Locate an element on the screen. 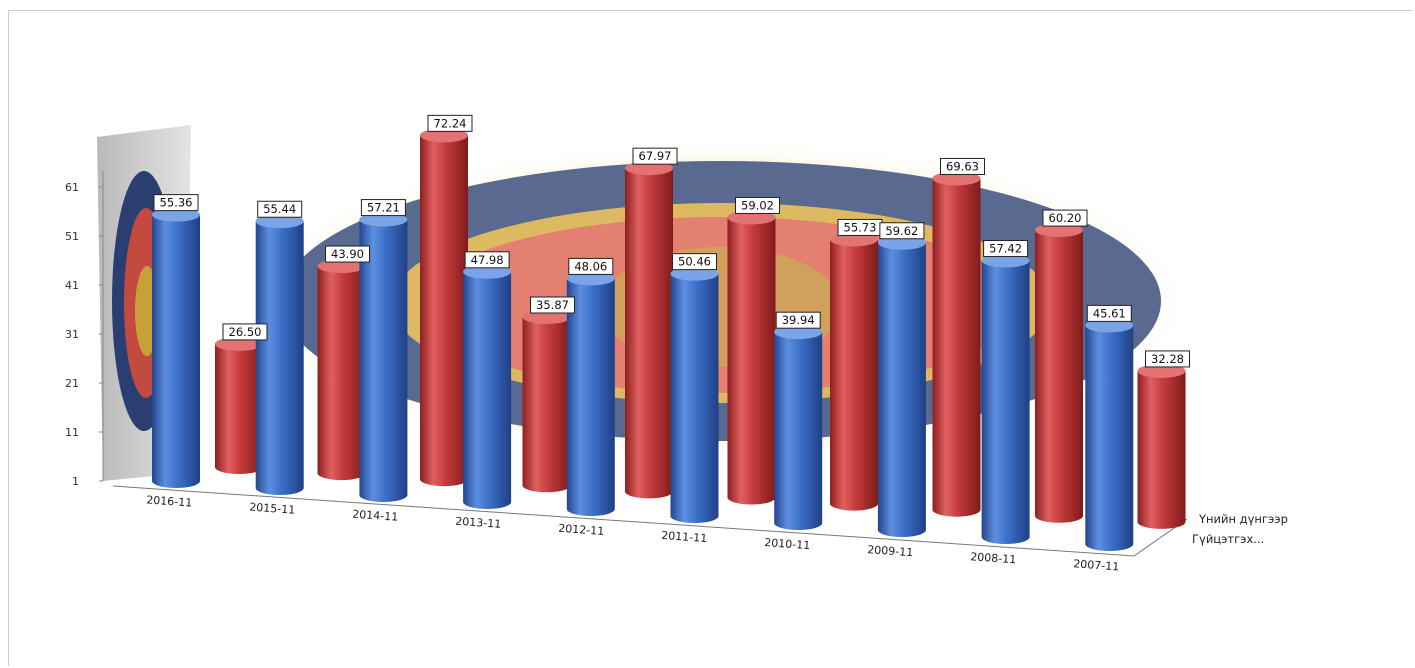 This screenshot has width=1415, height=668. series-axis-label: Үнийн дүнгээр is located at coordinates (1243, 519).